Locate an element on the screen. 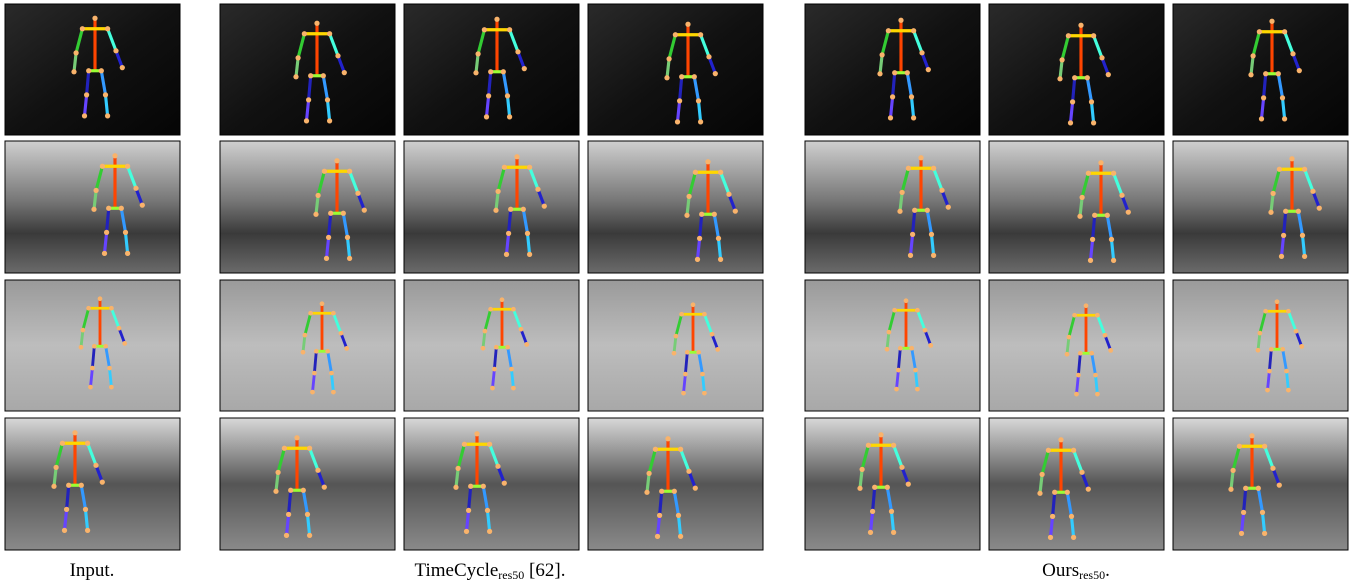 The image size is (1356, 586). caption-timecycle: TimeCycleres50 [62]. is located at coordinates (490, 571).